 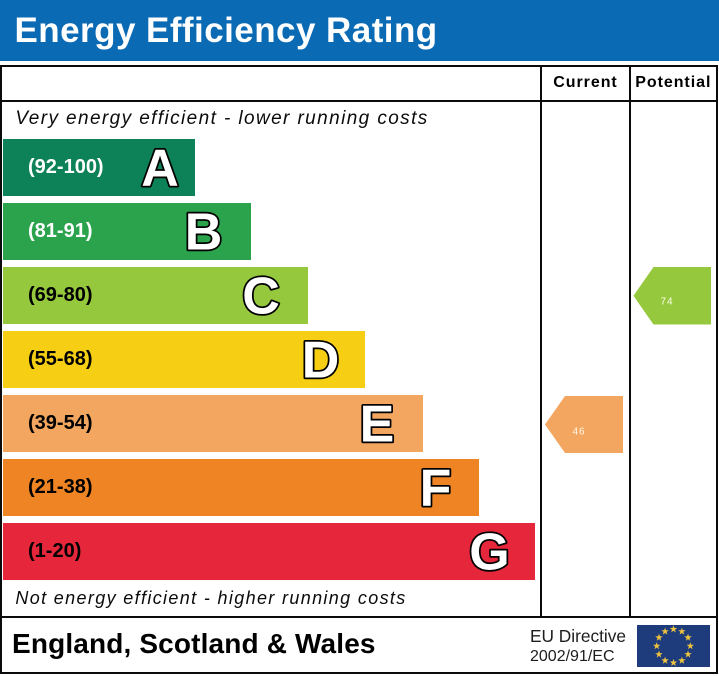 What do you see at coordinates (666, 302) in the screenshot?
I see `svg-text: 74` at bounding box center [666, 302].